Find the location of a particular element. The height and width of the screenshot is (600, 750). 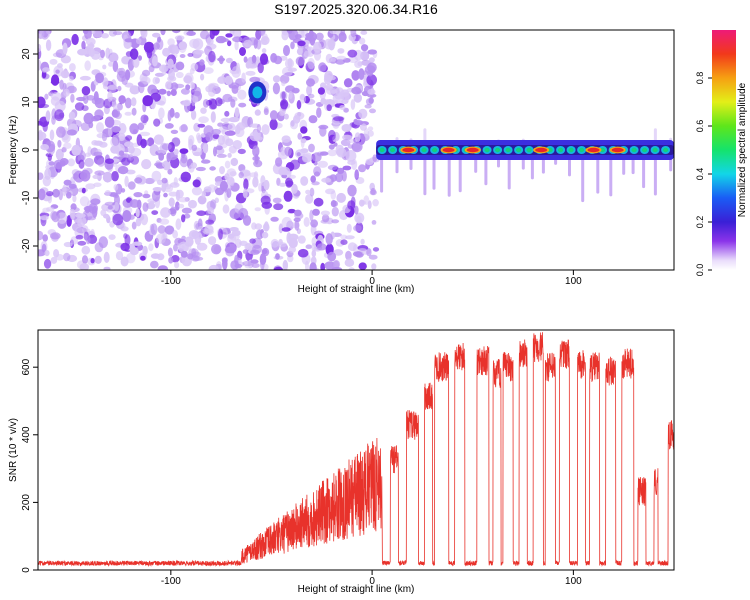

peak-blob-core is located at coordinates (257, 92).